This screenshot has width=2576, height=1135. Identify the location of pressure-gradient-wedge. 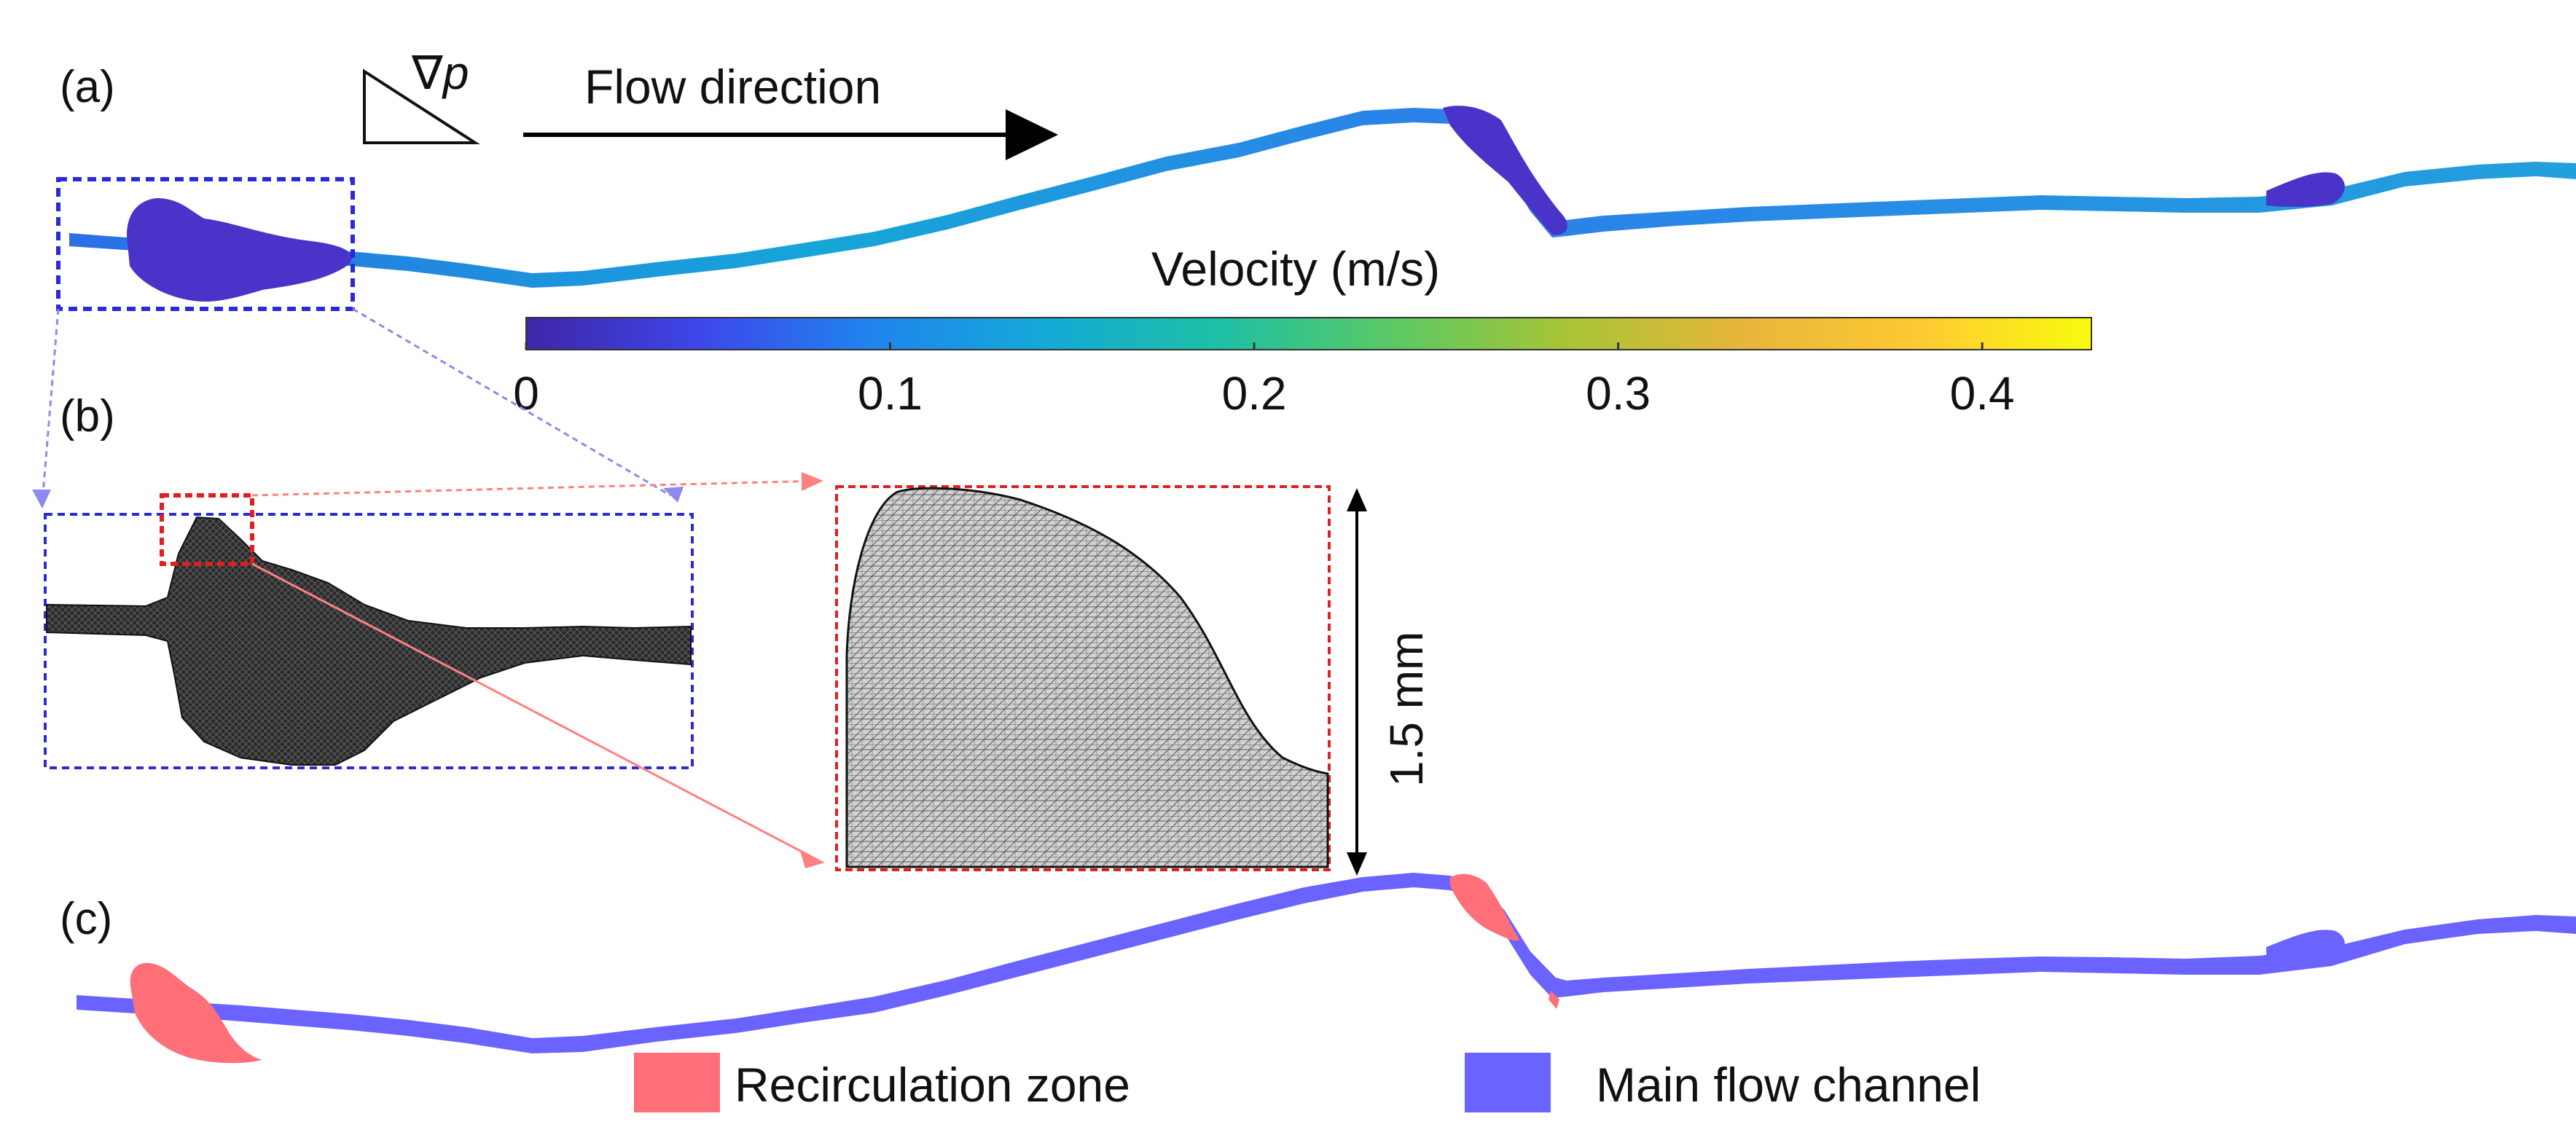
(421, 106).